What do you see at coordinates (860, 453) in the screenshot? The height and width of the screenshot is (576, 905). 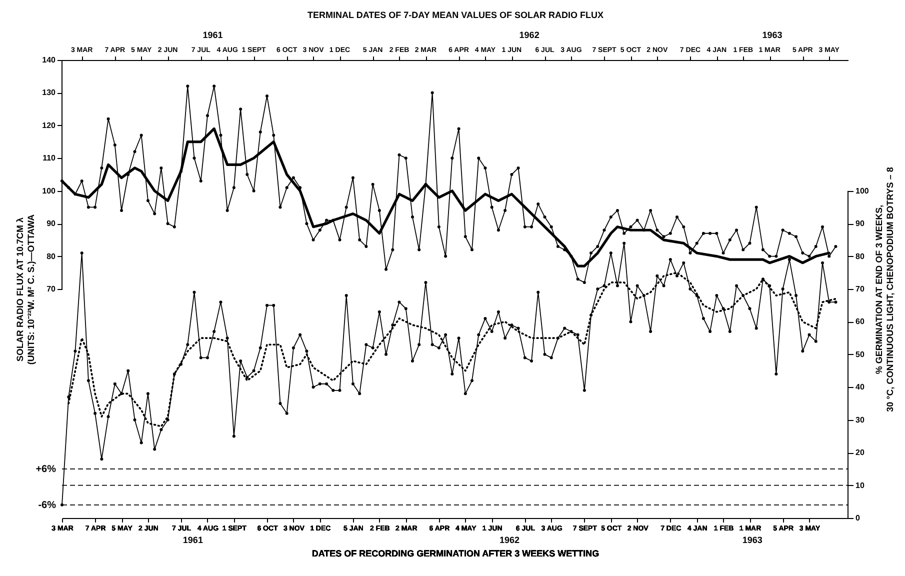 I see `y2-tick-label: 20` at bounding box center [860, 453].